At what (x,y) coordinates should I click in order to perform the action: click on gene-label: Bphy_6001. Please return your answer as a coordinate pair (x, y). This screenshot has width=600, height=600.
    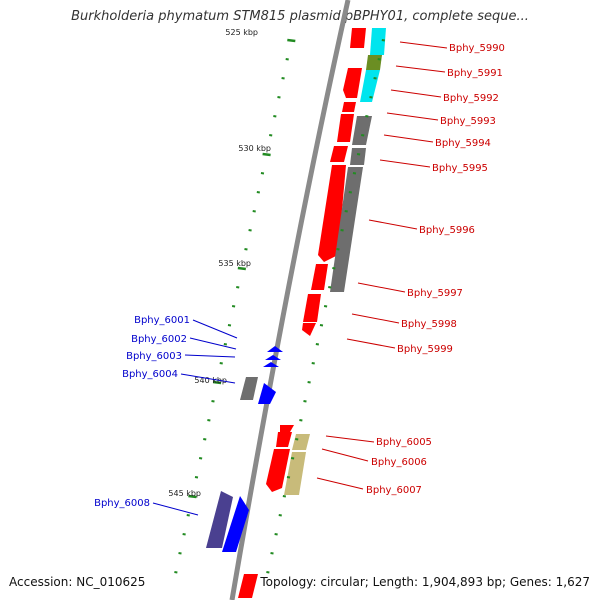
    Looking at the image, I should click on (162, 320).